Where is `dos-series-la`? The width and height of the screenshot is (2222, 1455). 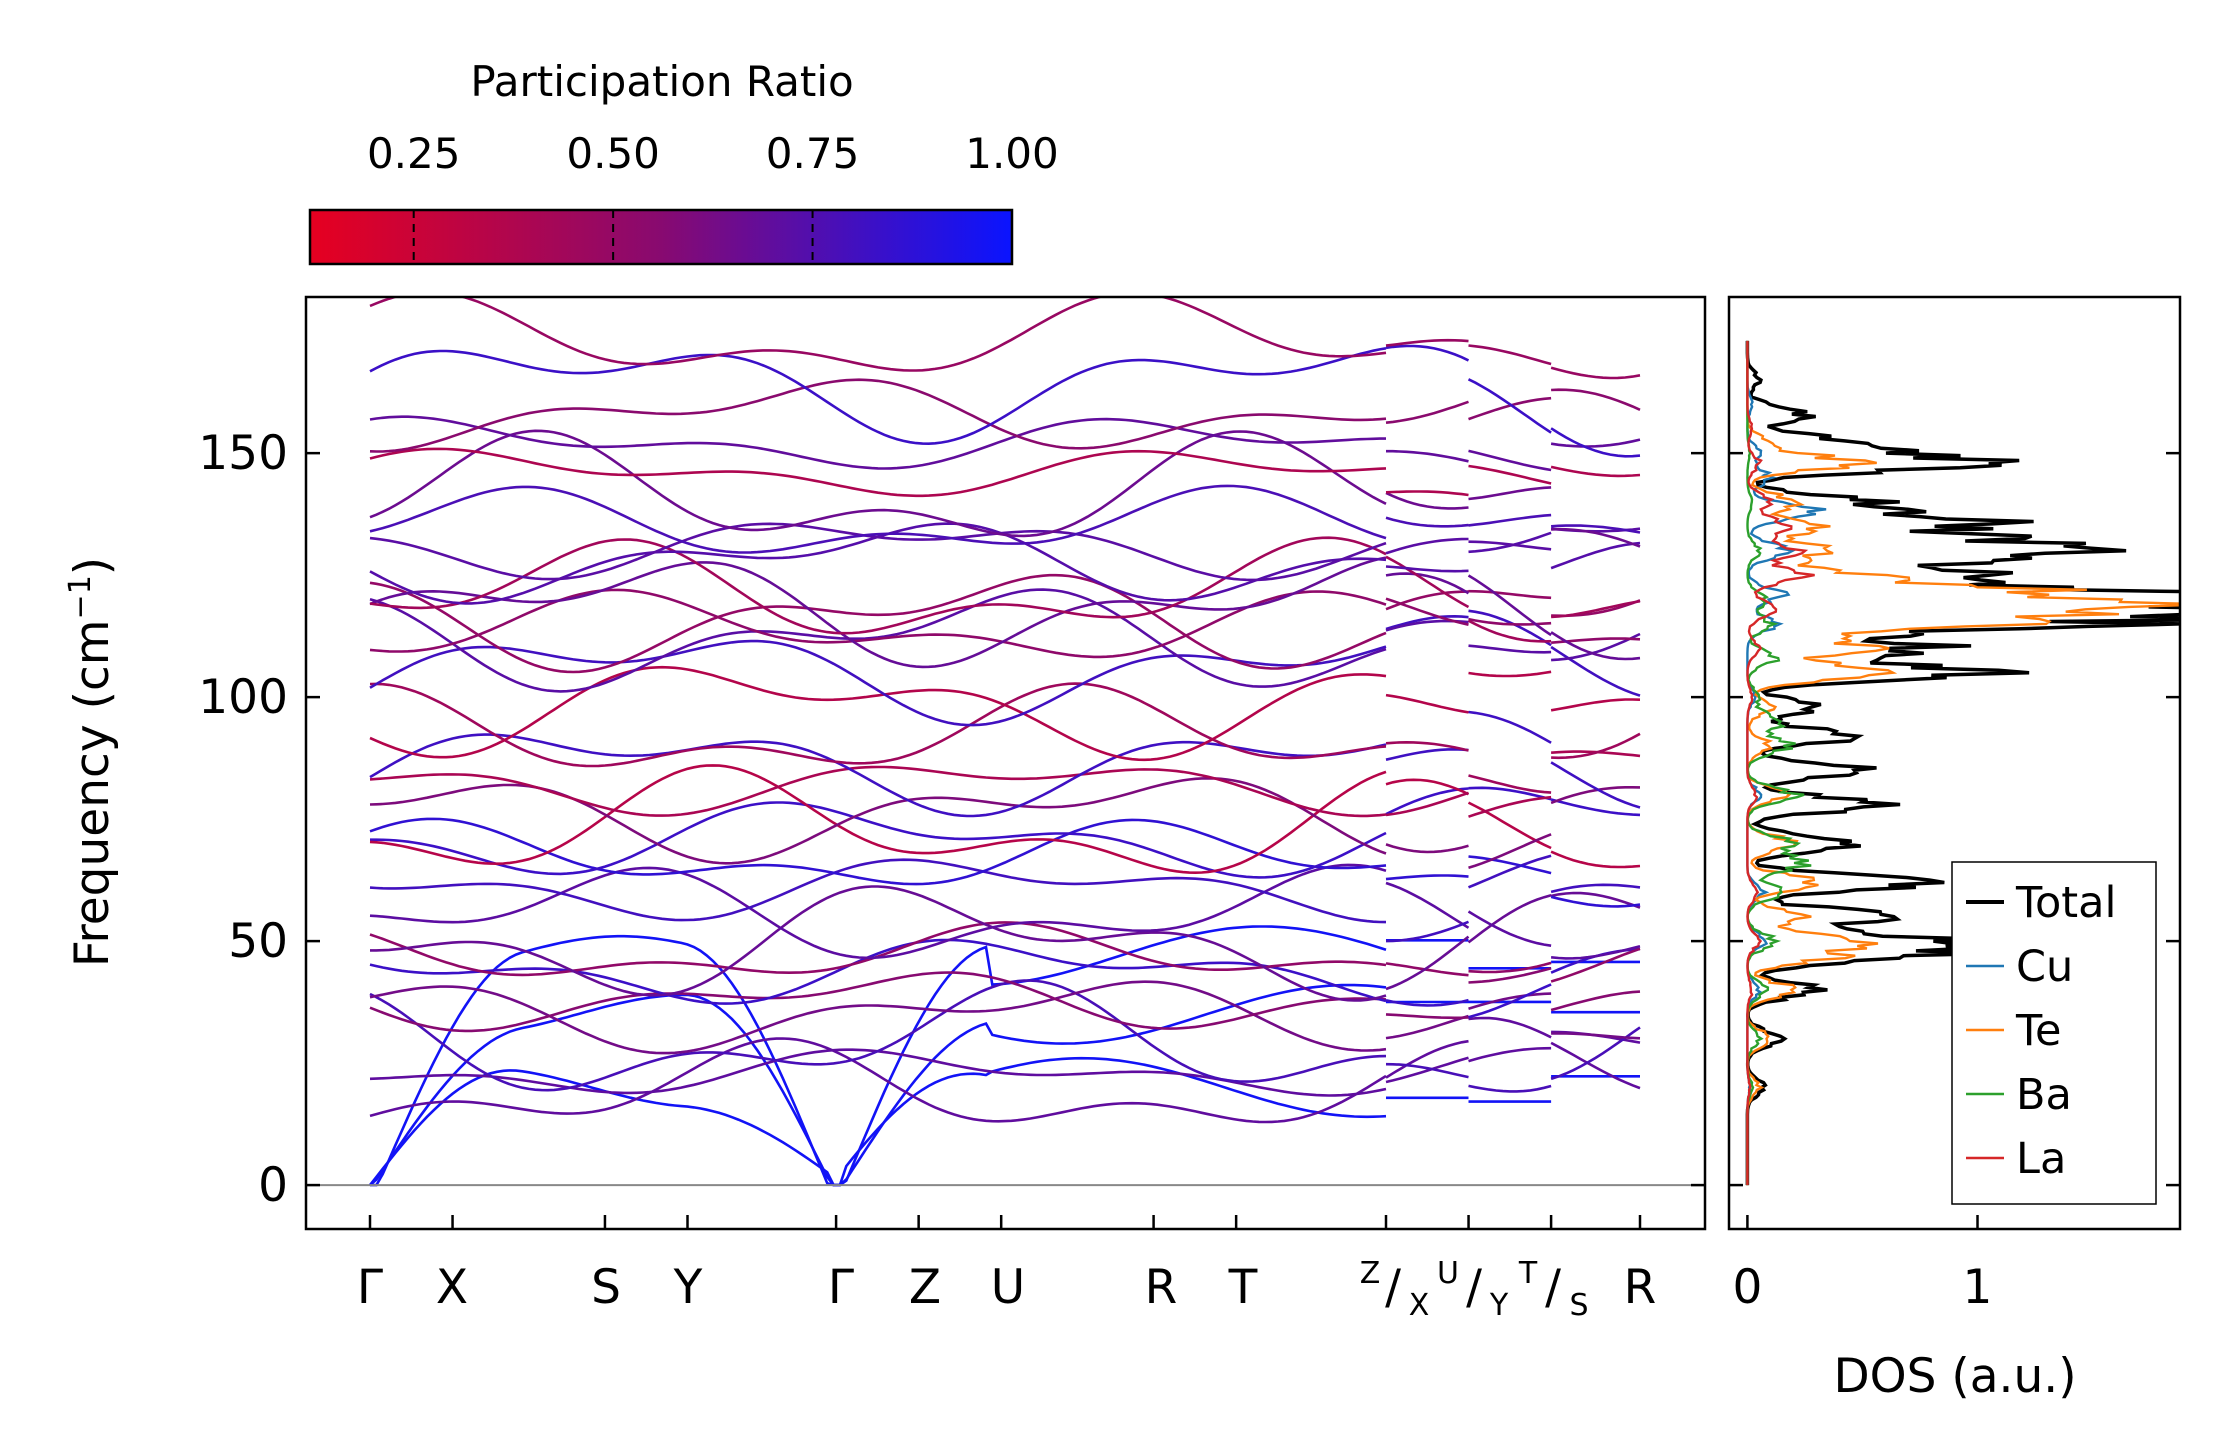 dos-series-la is located at coordinates (1780, 763).